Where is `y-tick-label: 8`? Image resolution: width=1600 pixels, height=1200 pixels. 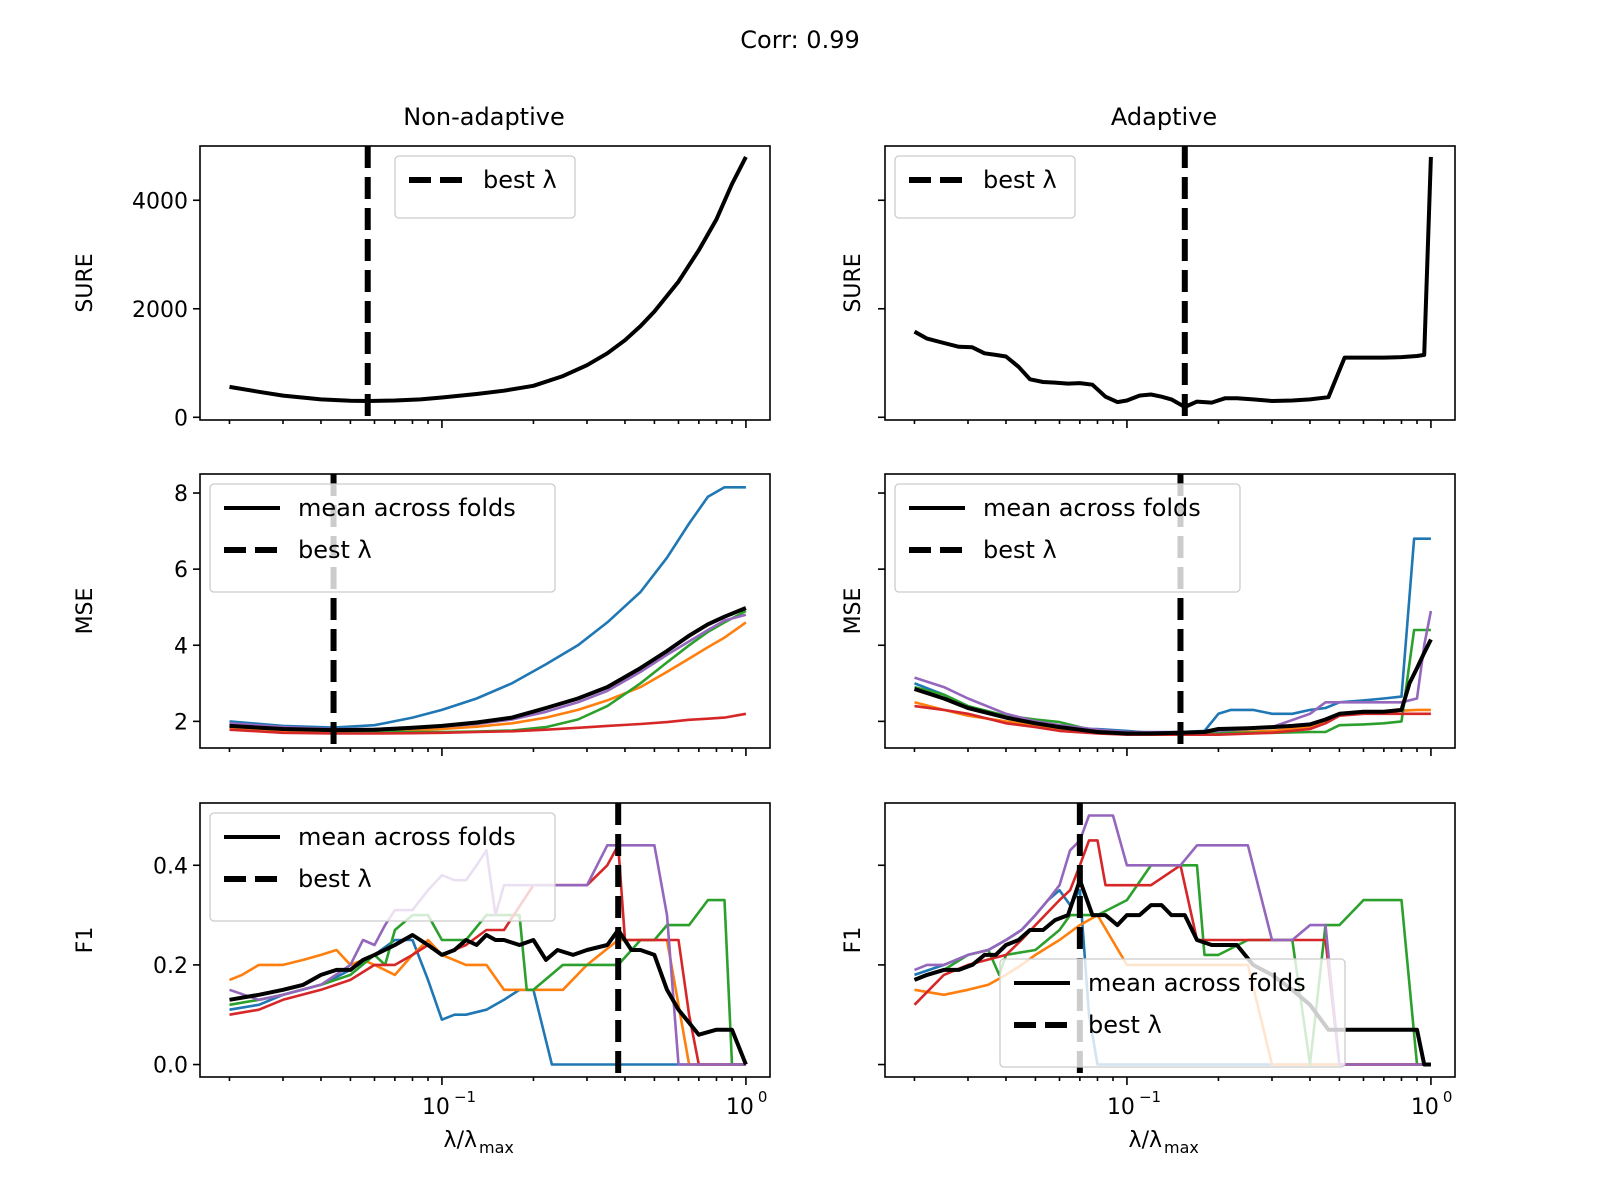 y-tick-label: 8 is located at coordinates (181, 494).